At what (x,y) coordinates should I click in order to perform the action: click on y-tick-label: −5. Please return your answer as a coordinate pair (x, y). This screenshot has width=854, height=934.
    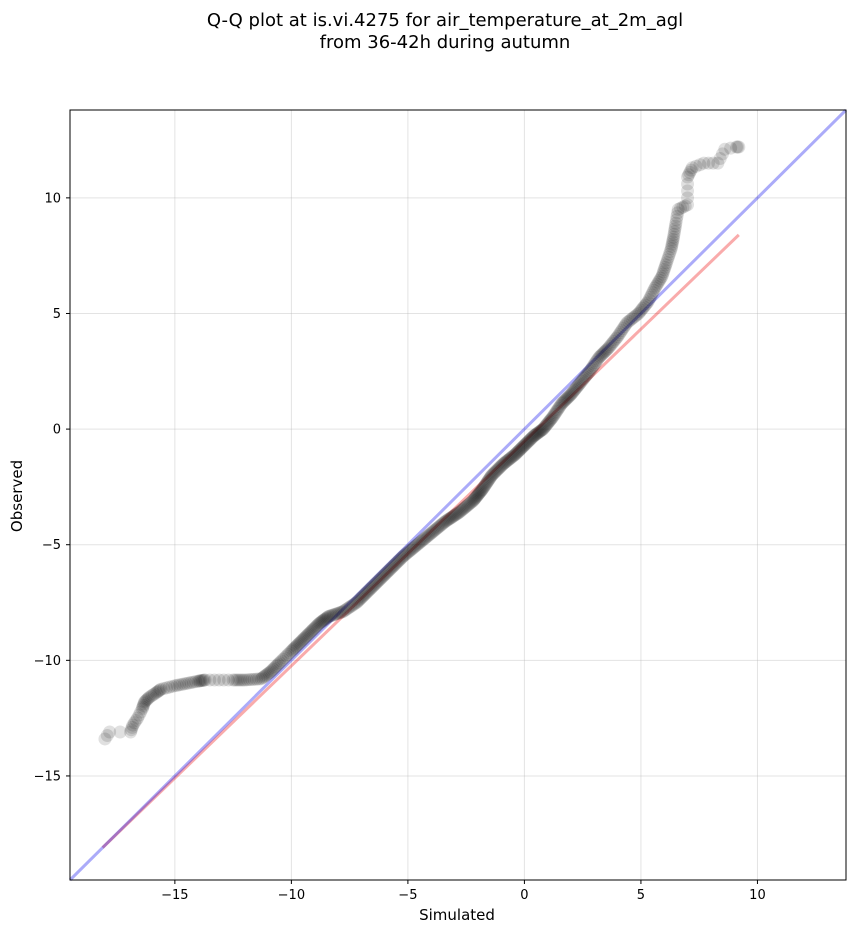
    Looking at the image, I should click on (51, 545).